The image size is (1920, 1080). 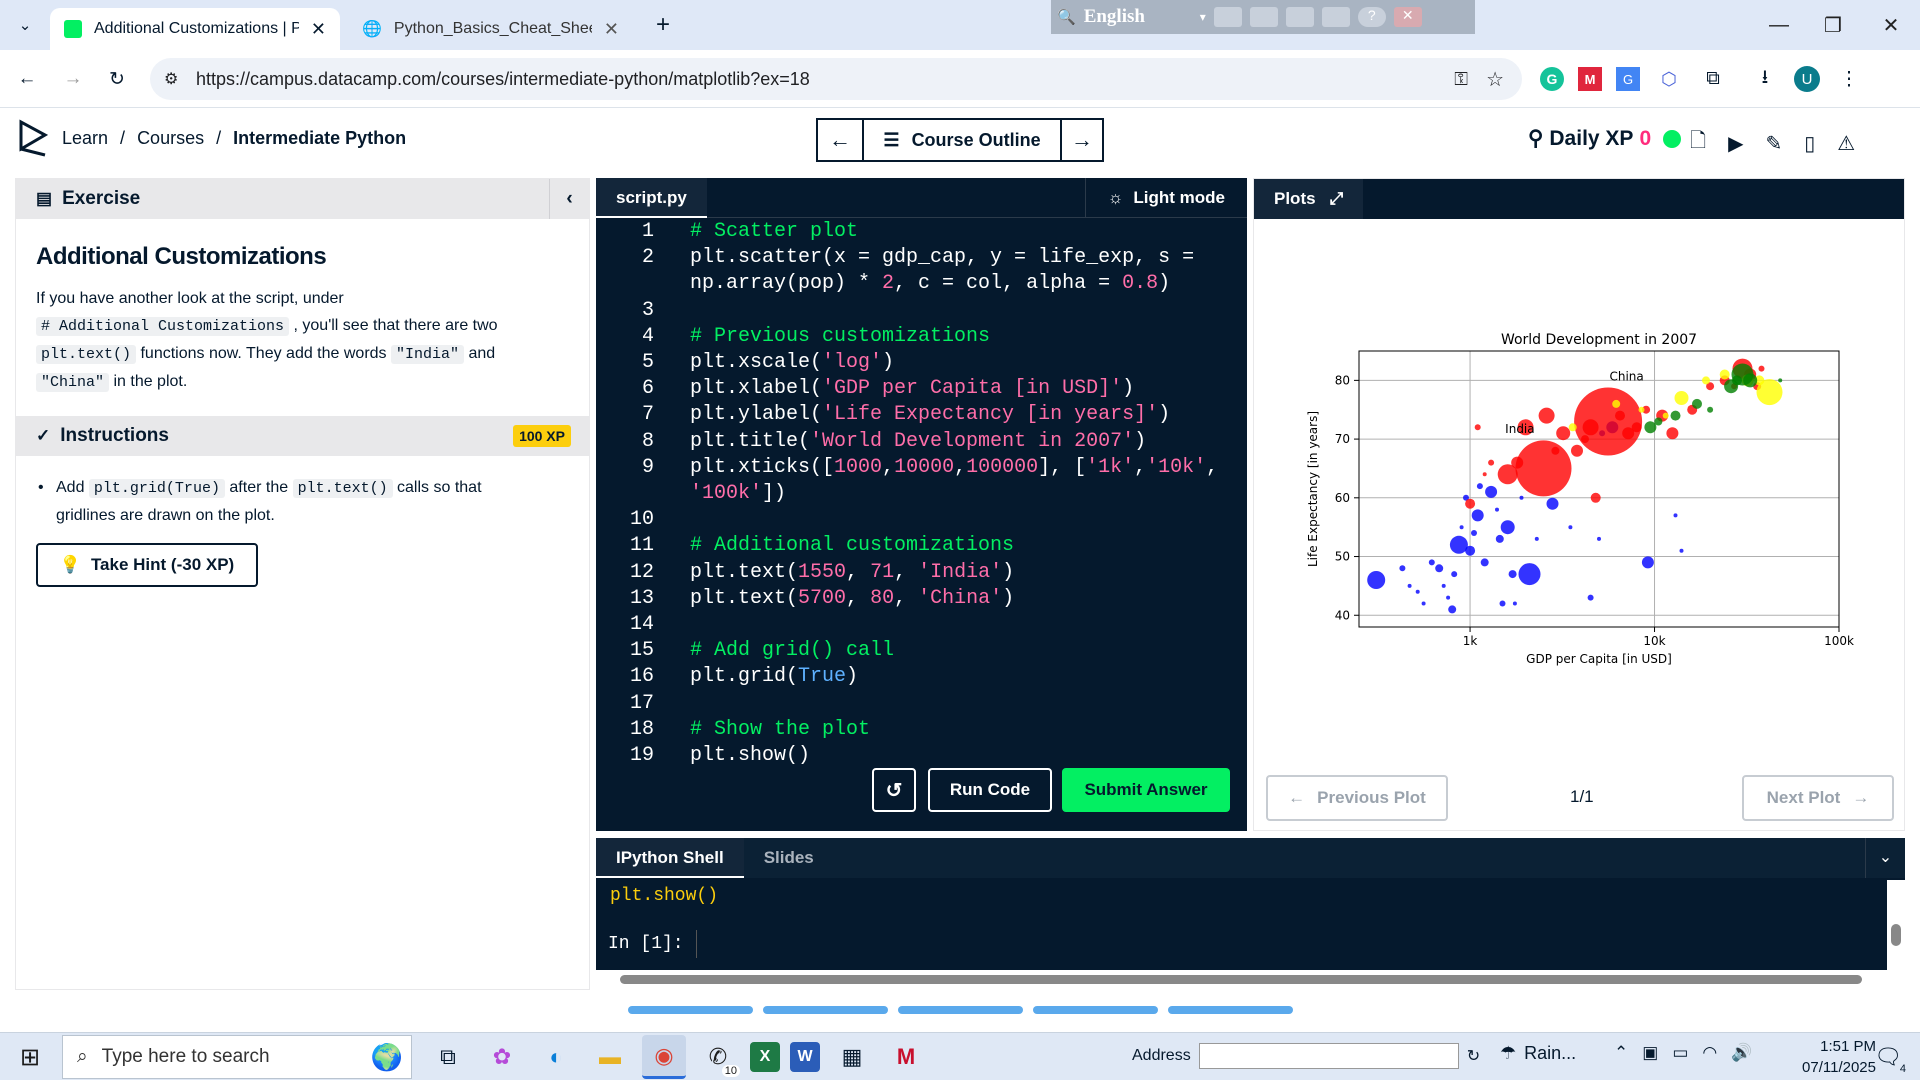 What do you see at coordinates (1552, 79) in the screenshot?
I see `grammarly-icon: G` at bounding box center [1552, 79].